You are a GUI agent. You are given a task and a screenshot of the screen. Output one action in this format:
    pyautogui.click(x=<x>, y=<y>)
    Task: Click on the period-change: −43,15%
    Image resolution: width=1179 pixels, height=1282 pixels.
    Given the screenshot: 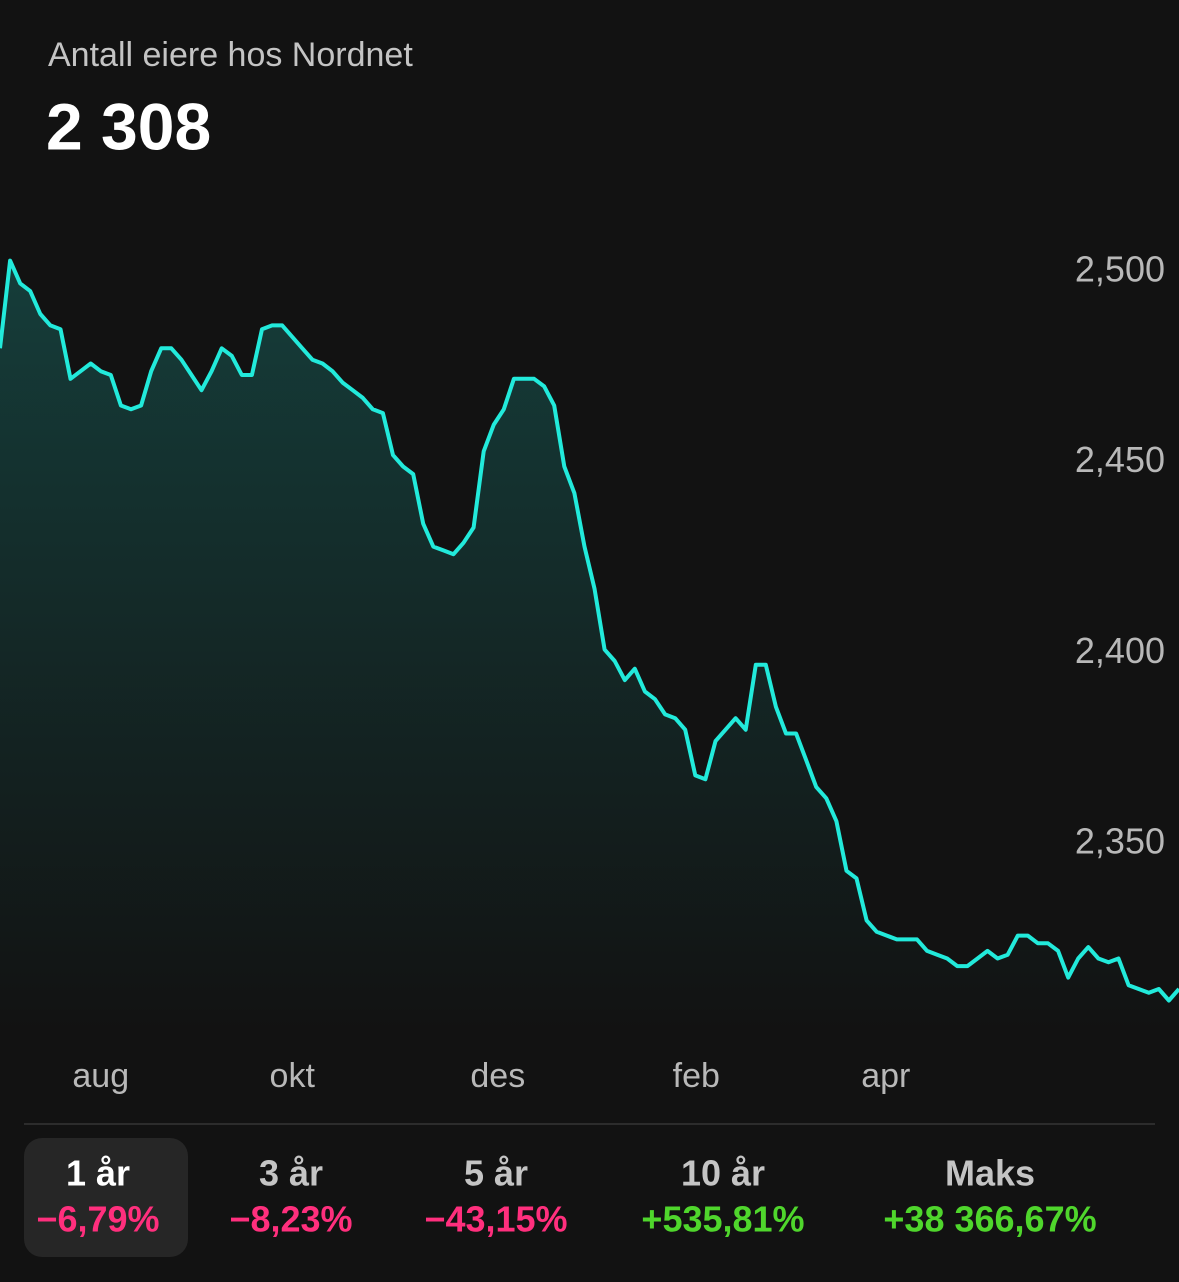 What is the action you would take?
    pyautogui.click(x=495, y=1219)
    